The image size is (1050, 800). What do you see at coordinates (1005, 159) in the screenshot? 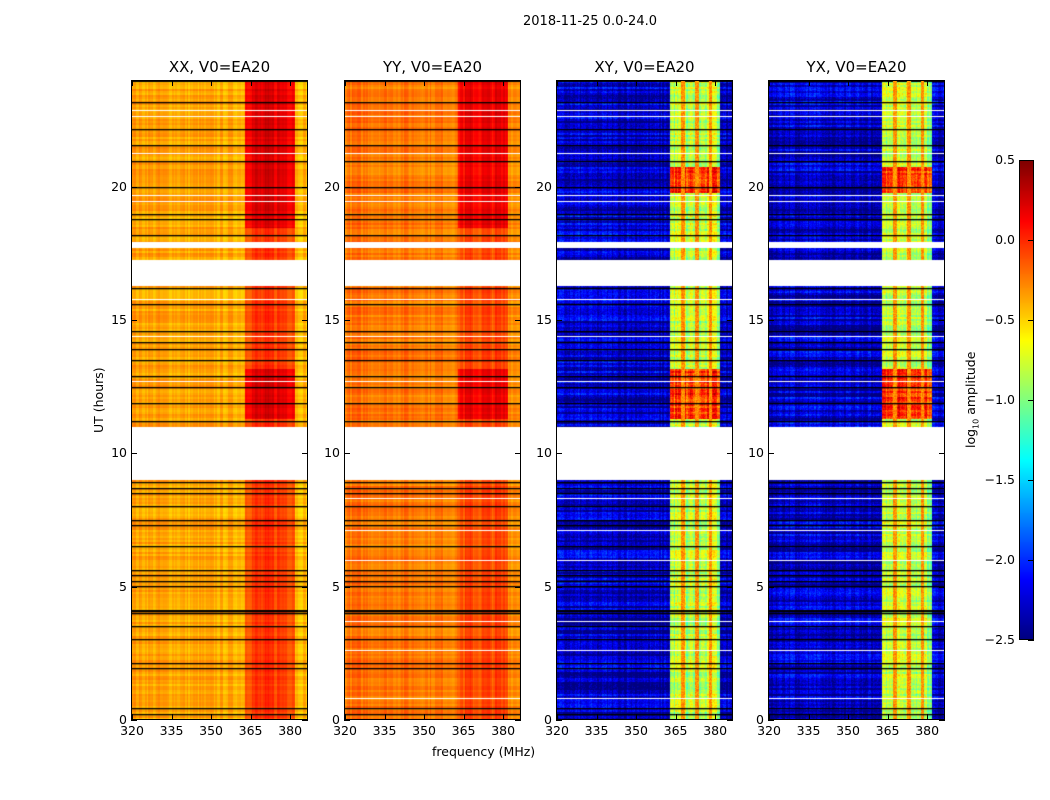
I see `colorbar-tick-label: 0.5` at bounding box center [1005, 159].